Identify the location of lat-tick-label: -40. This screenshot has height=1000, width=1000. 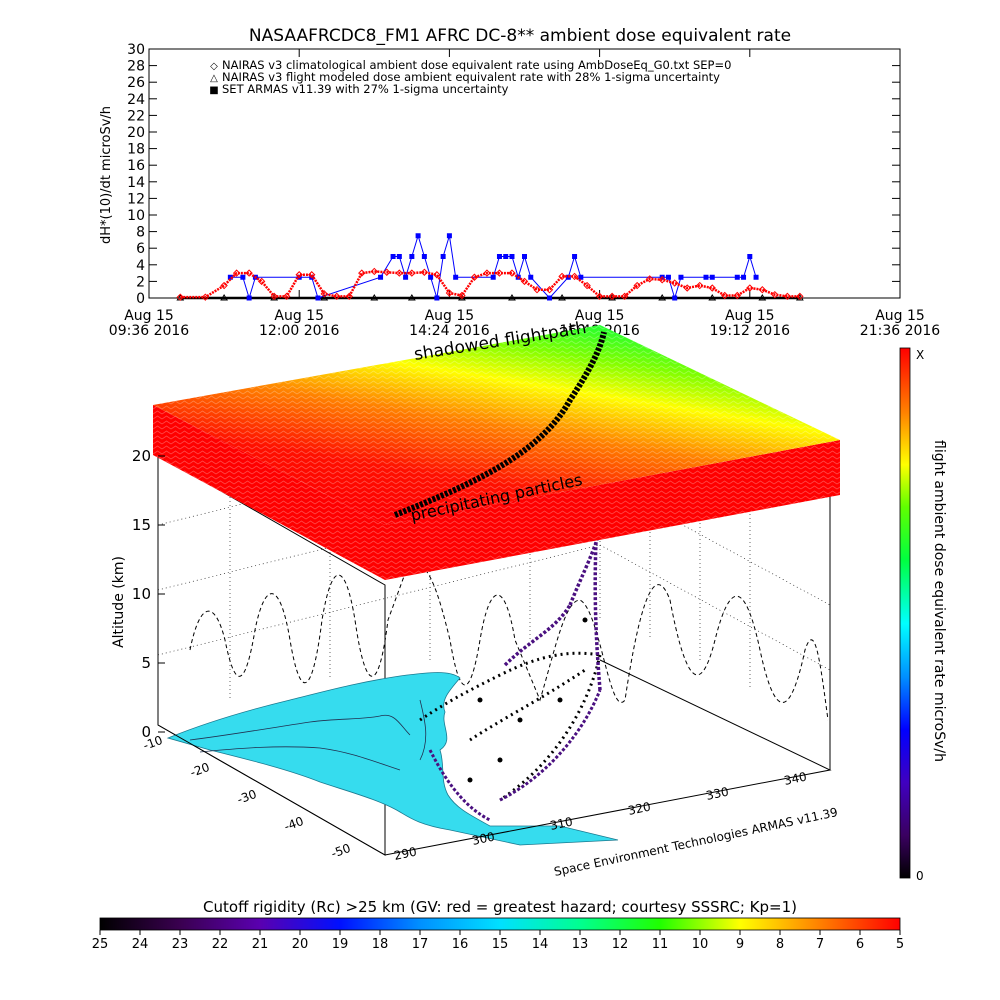
(293, 824).